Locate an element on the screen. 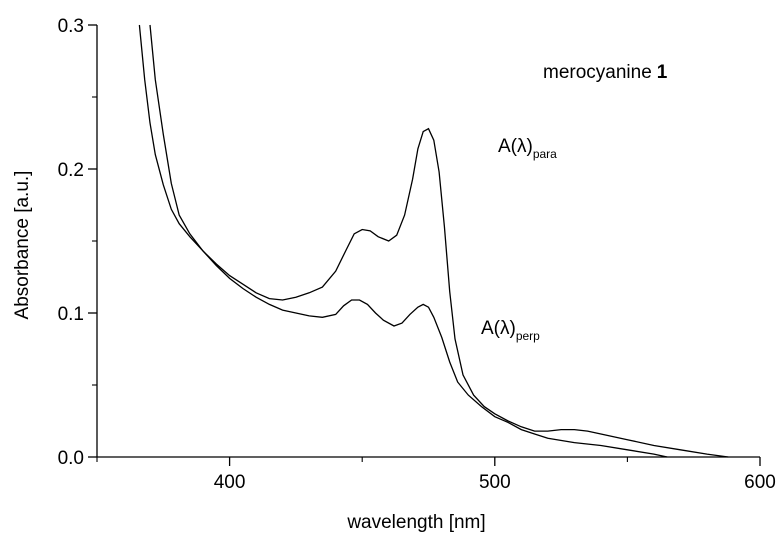 The height and width of the screenshot is (533, 783). x-tick-label: 500 is located at coordinates (495, 482).